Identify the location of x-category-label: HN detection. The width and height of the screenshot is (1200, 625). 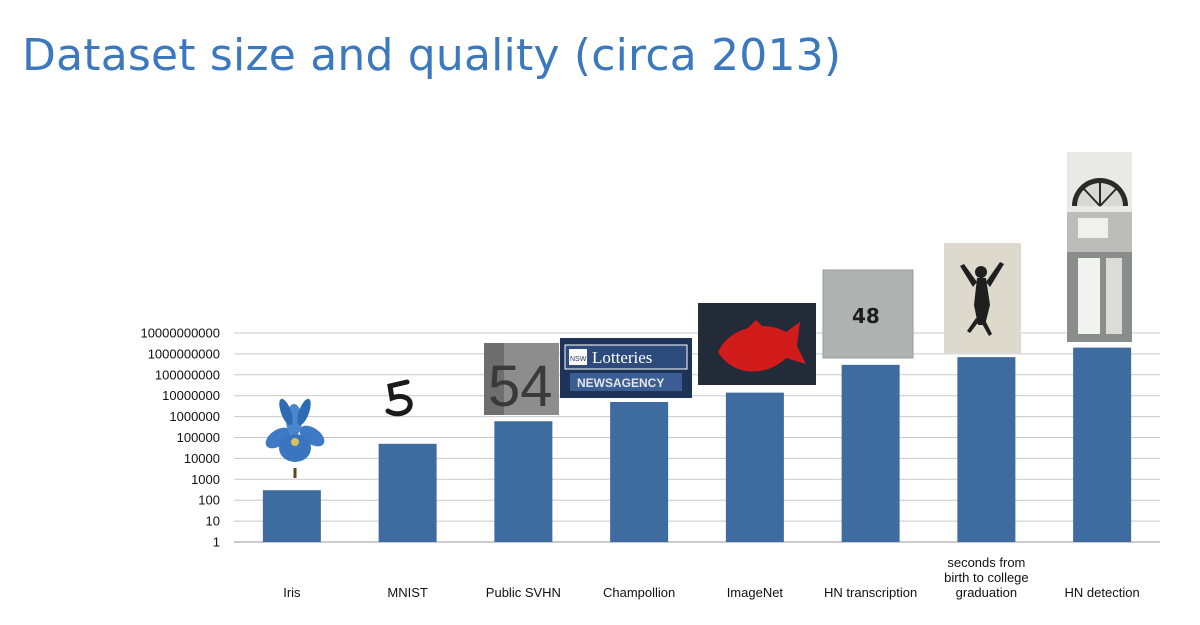
(1102, 592).